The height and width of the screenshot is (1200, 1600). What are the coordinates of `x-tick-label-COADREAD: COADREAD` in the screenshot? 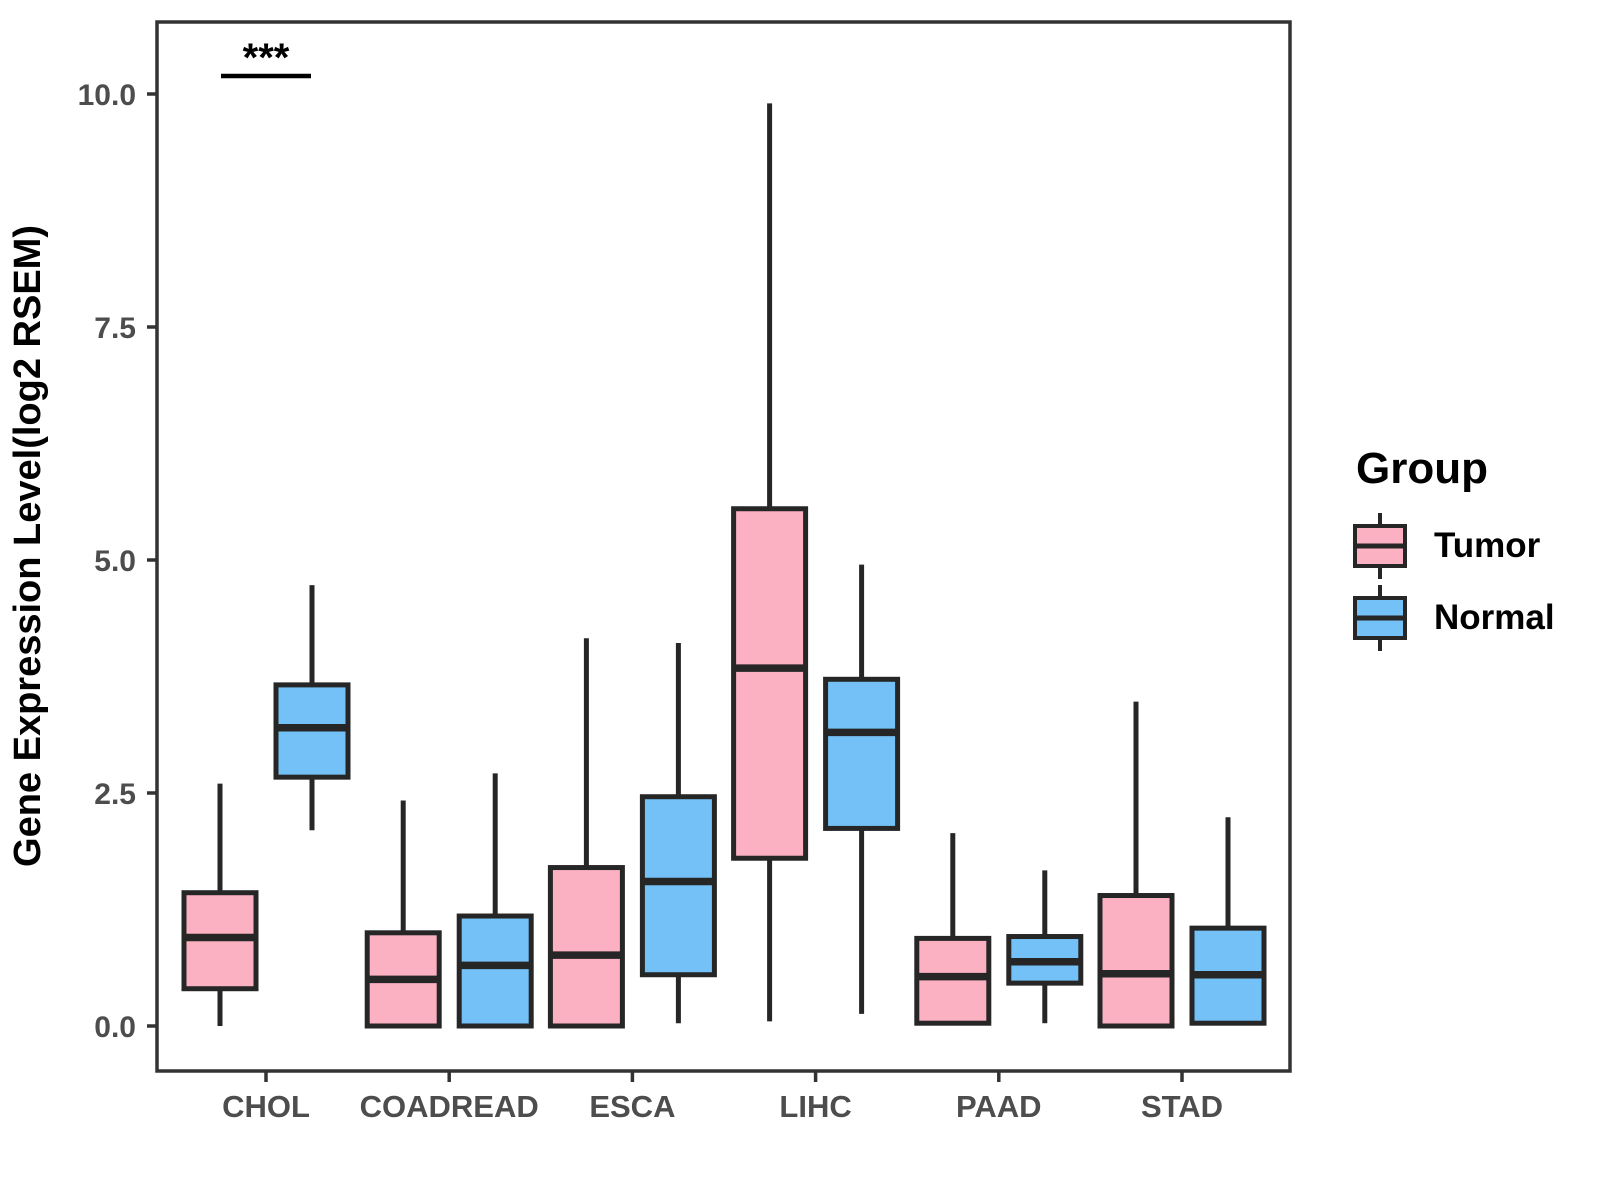 It's located at (449, 1106).